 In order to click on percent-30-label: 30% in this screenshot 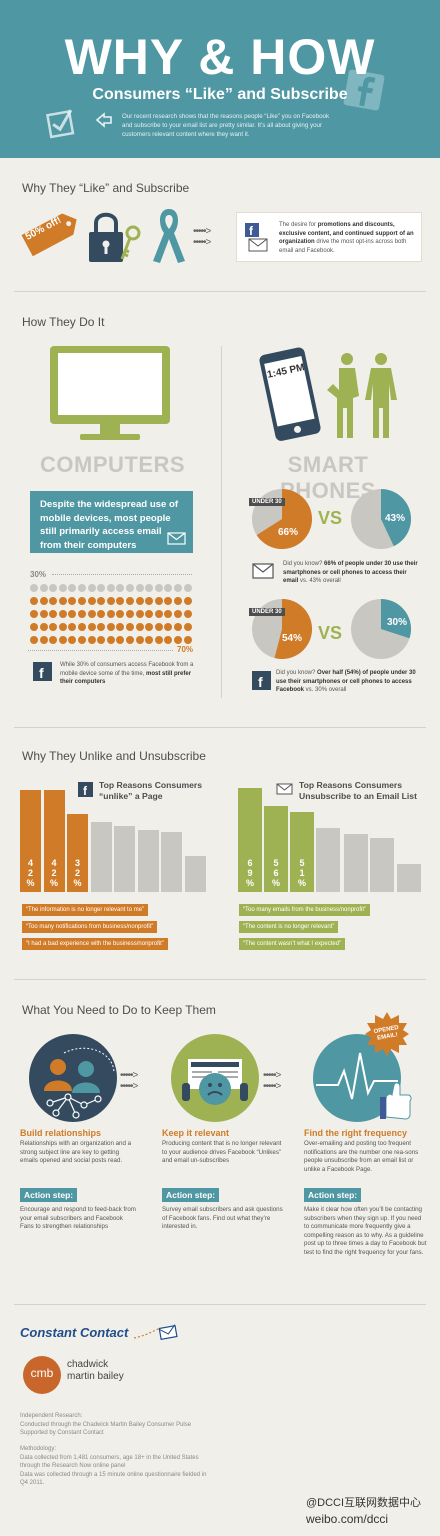, I will do `click(38, 574)`.